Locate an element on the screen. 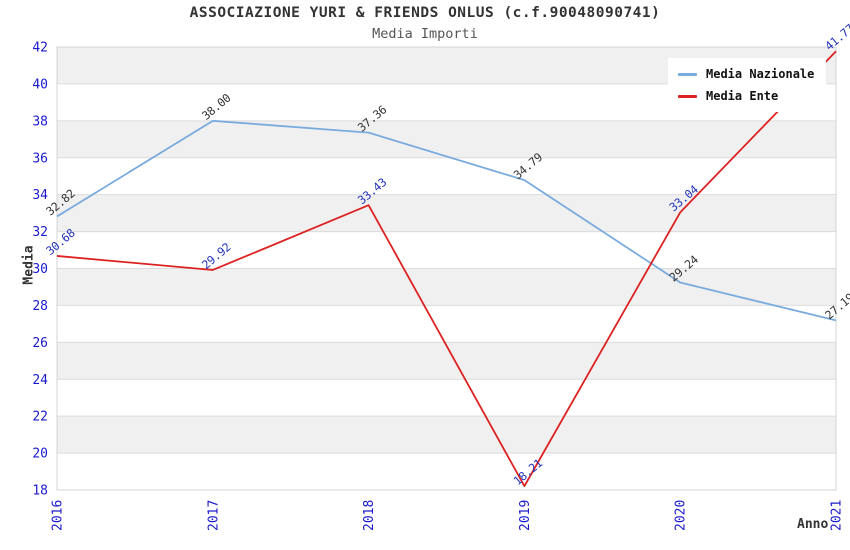 The image size is (850, 550). x-tick-label: 2019 is located at coordinates (525, 515).